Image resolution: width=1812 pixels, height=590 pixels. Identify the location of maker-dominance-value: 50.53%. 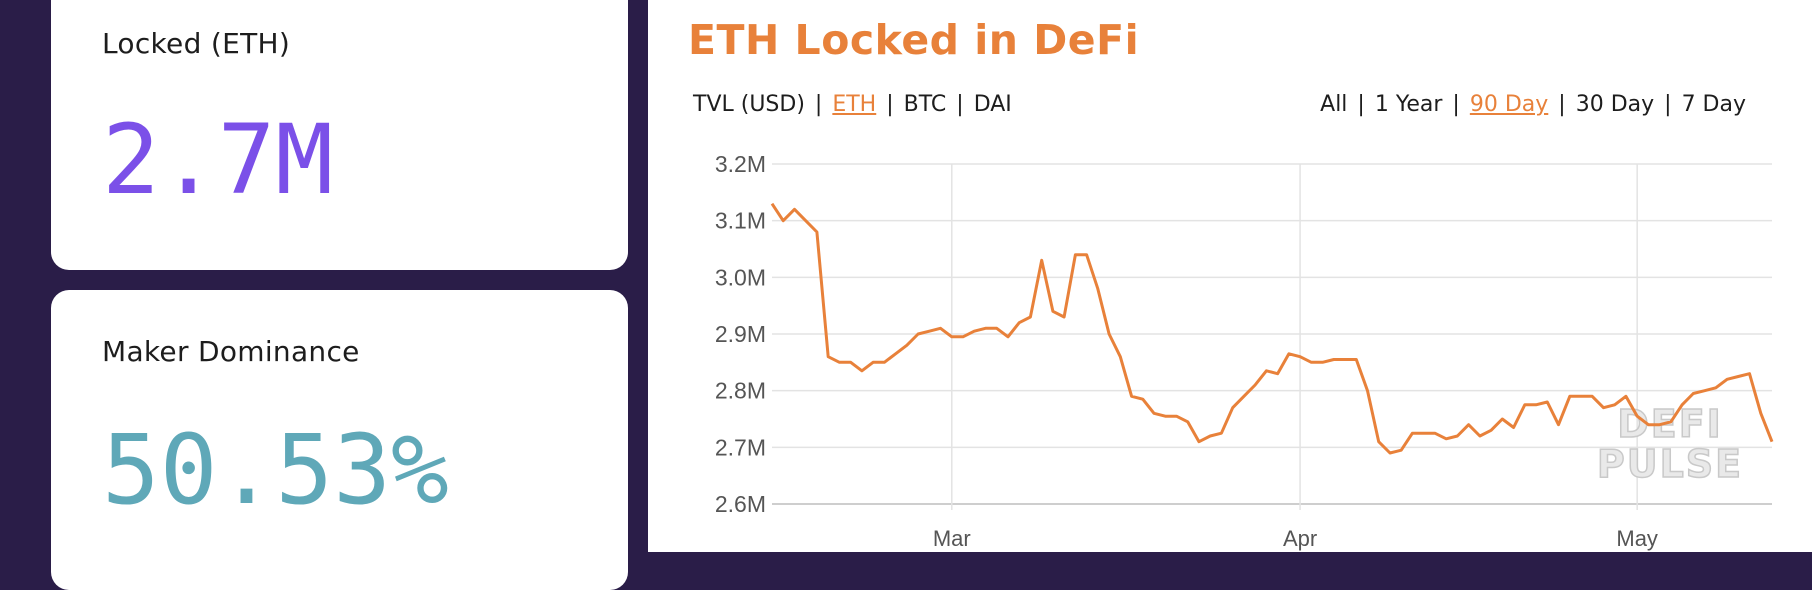
(275, 470).